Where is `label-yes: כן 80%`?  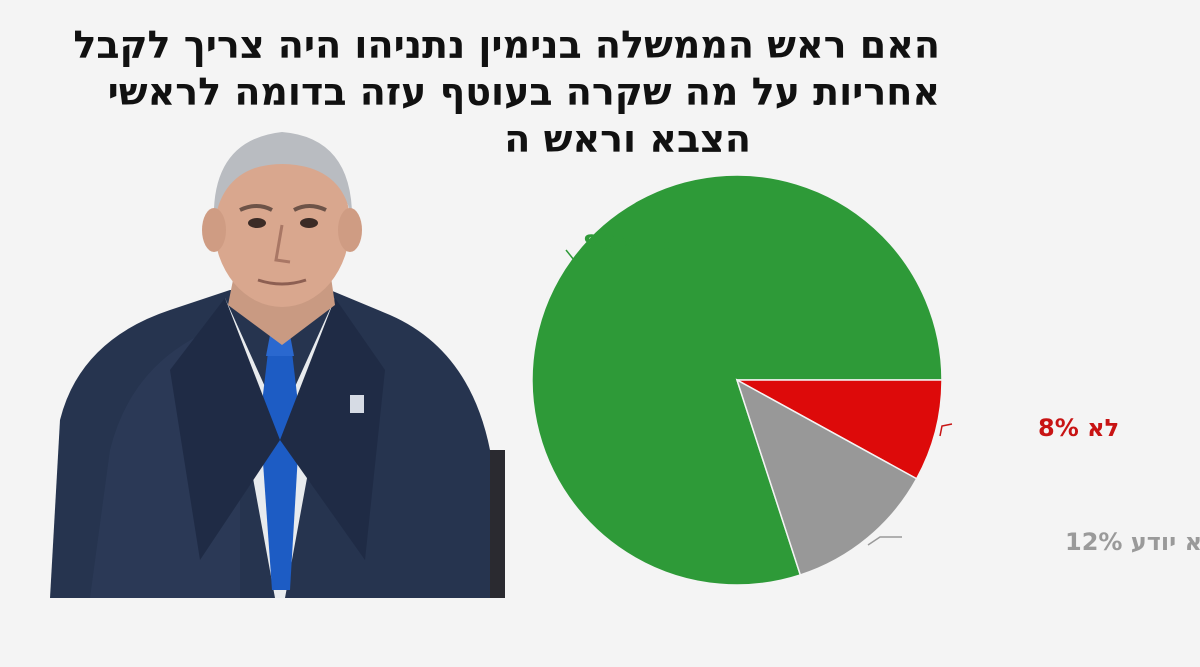
label-yes: כן 80% is located at coordinates (627, 244).